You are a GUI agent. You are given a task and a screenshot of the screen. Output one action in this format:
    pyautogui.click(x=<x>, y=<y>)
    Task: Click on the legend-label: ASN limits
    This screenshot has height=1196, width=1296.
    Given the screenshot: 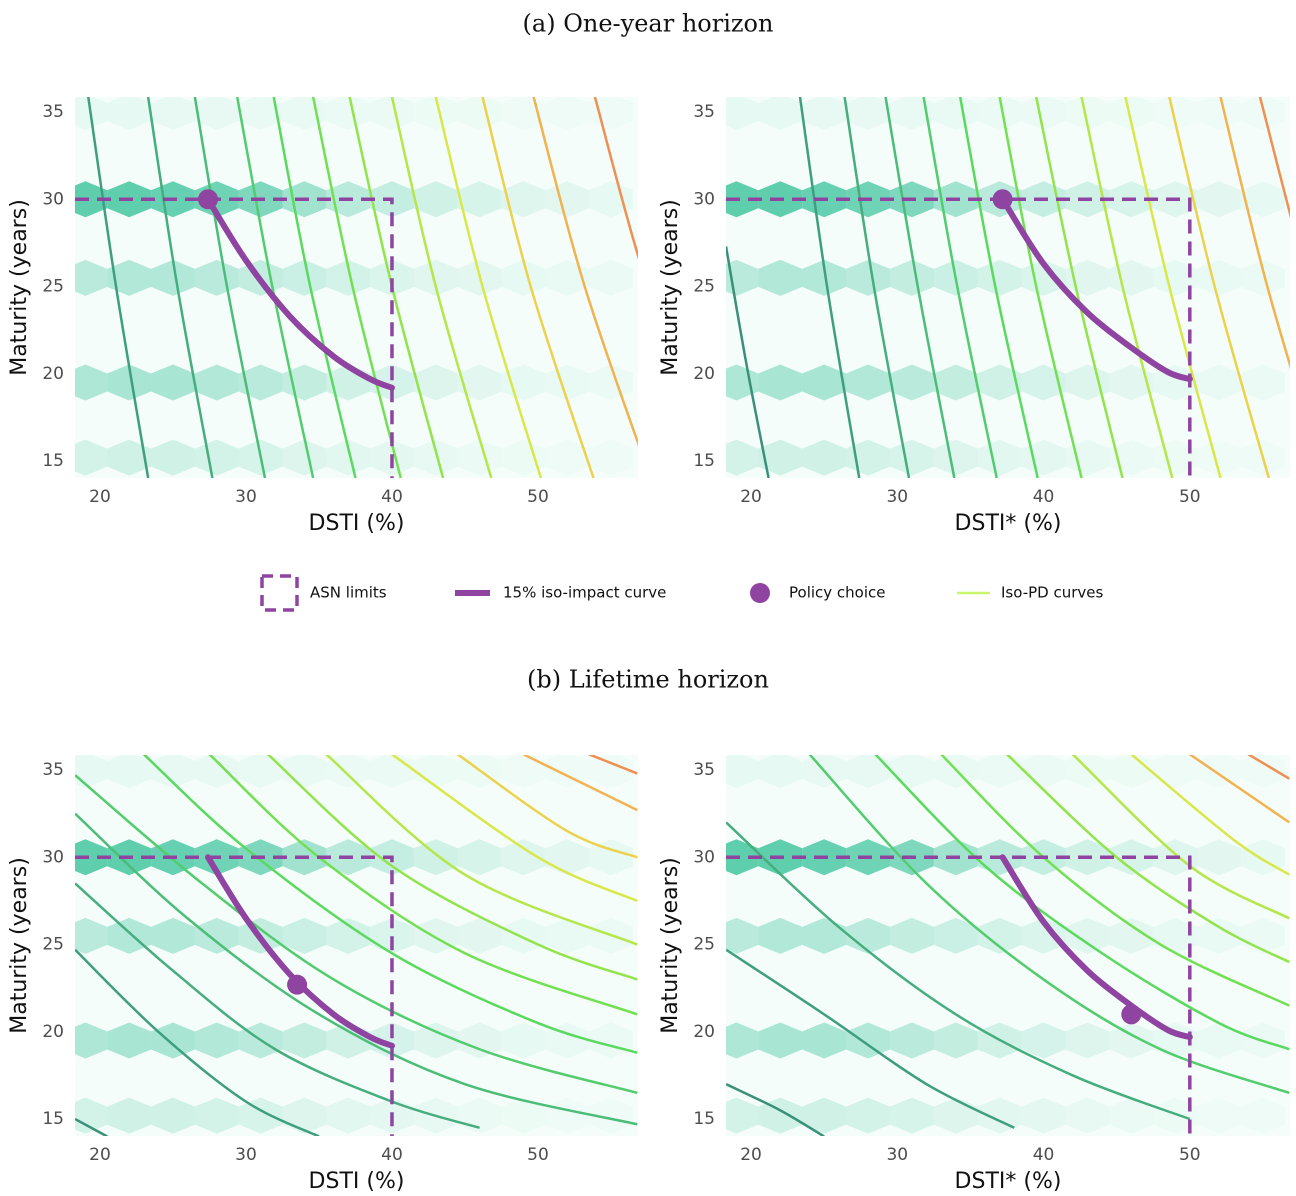 What is the action you would take?
    pyautogui.click(x=348, y=593)
    